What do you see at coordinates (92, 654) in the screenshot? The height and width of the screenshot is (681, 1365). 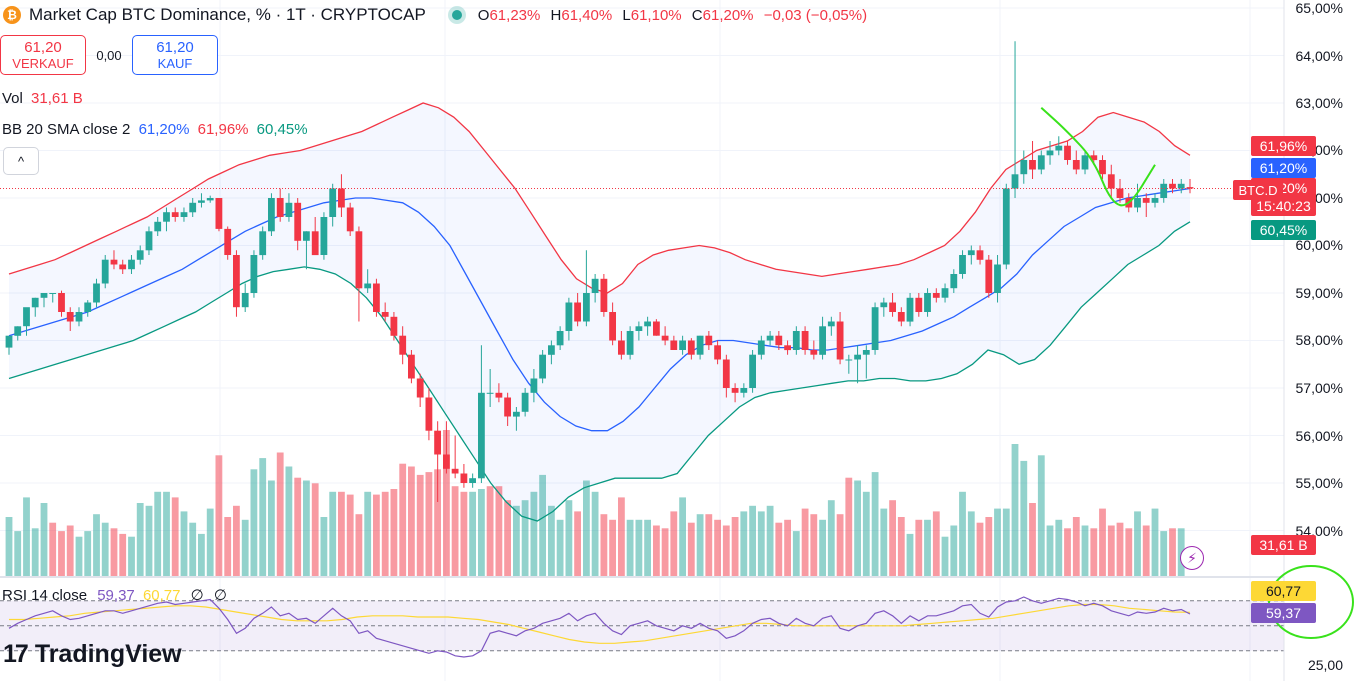 I see `tradingview-logo: 17 TradingView` at bounding box center [92, 654].